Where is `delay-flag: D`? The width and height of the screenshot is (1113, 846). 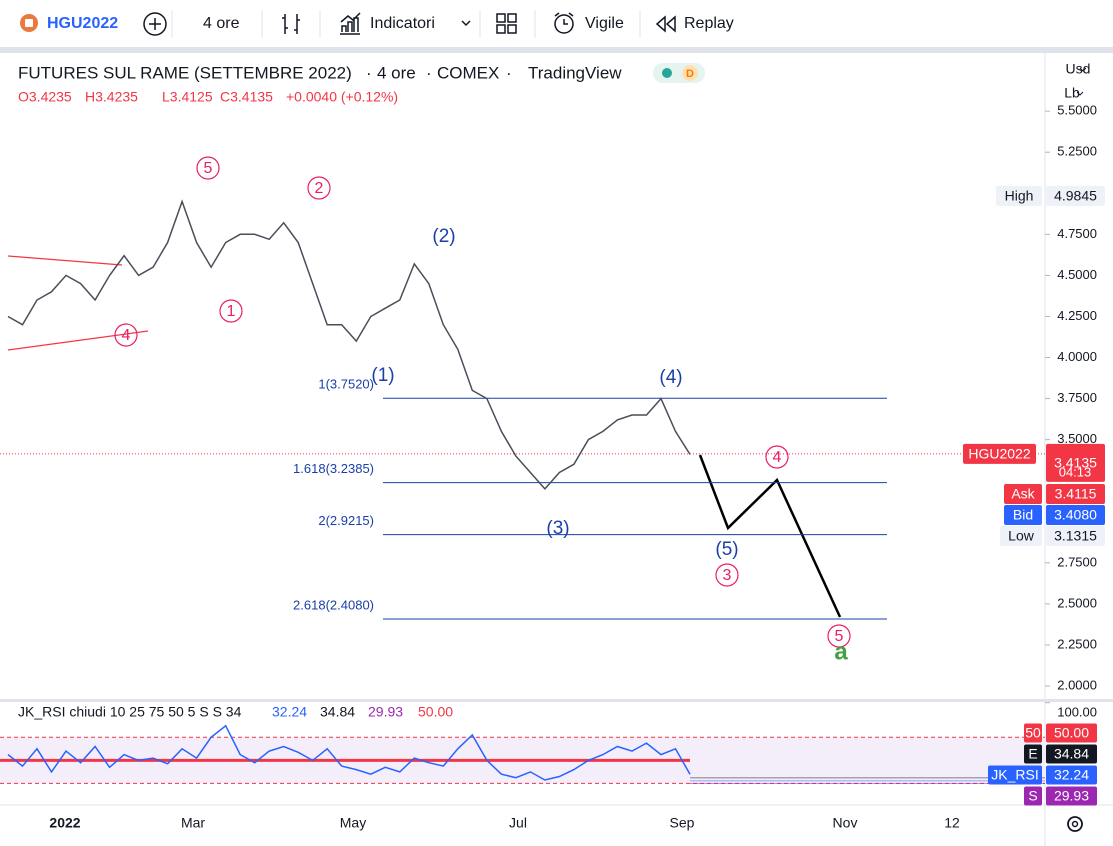
delay-flag: D is located at coordinates (690, 74).